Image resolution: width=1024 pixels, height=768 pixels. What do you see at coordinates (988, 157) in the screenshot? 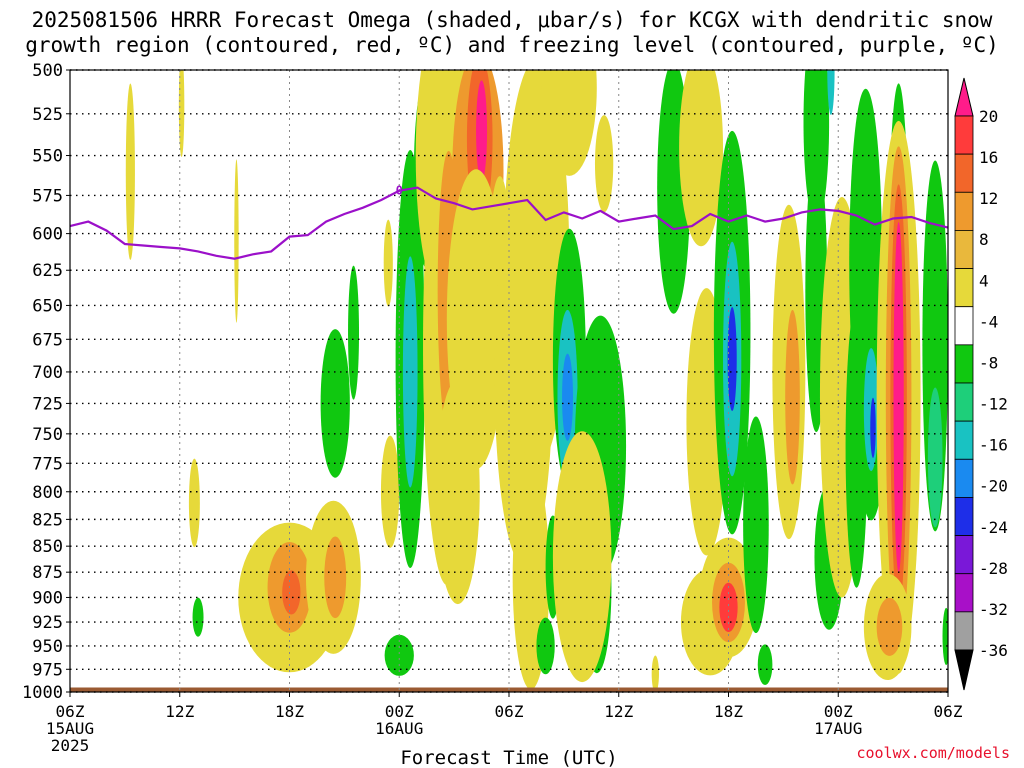
I see `colorbar-label-1: 16` at bounding box center [988, 157].